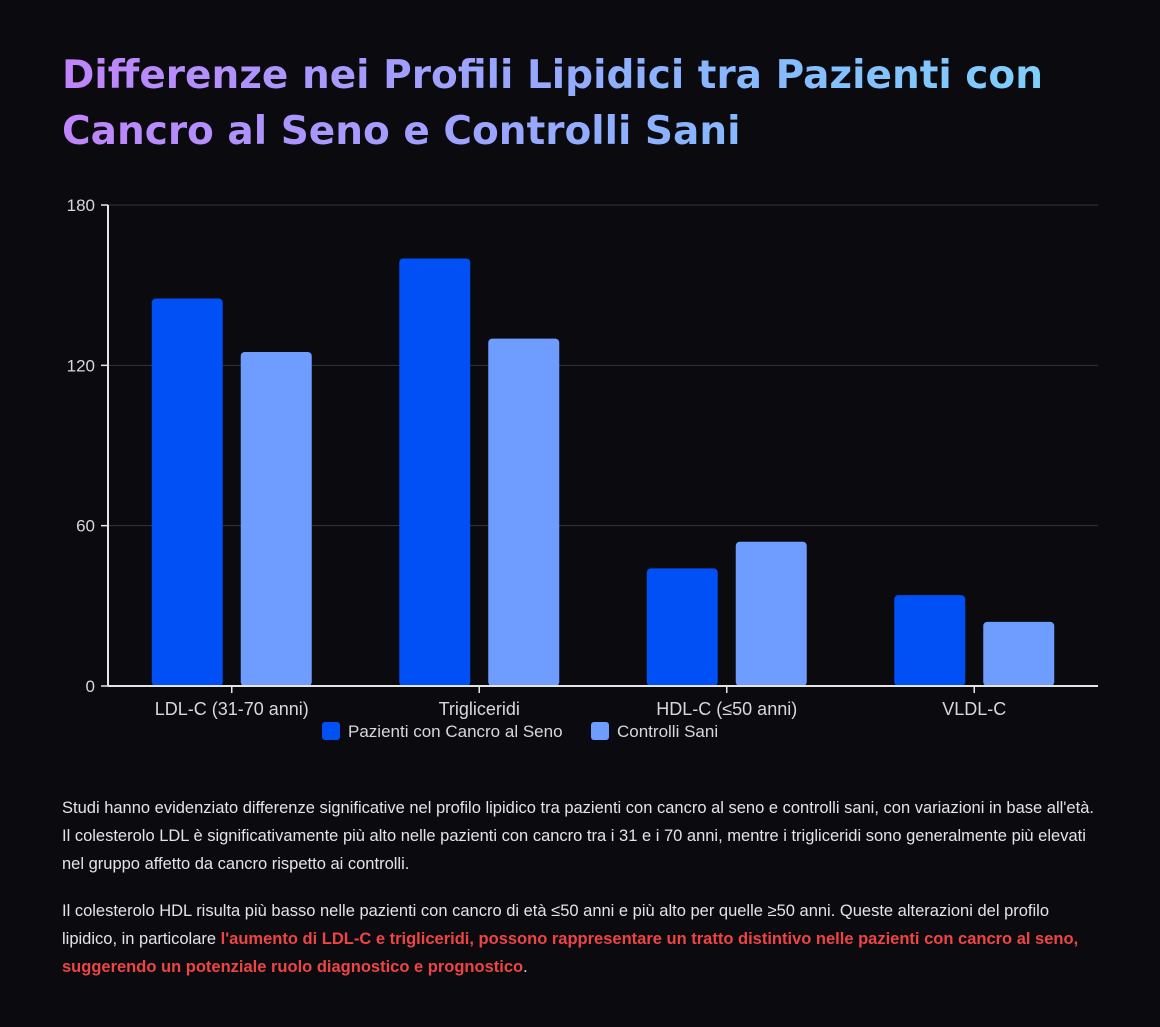 Image resolution: width=1160 pixels, height=1027 pixels. What do you see at coordinates (525, 967) in the screenshot?
I see `paragraph-2-end: .` at bounding box center [525, 967].